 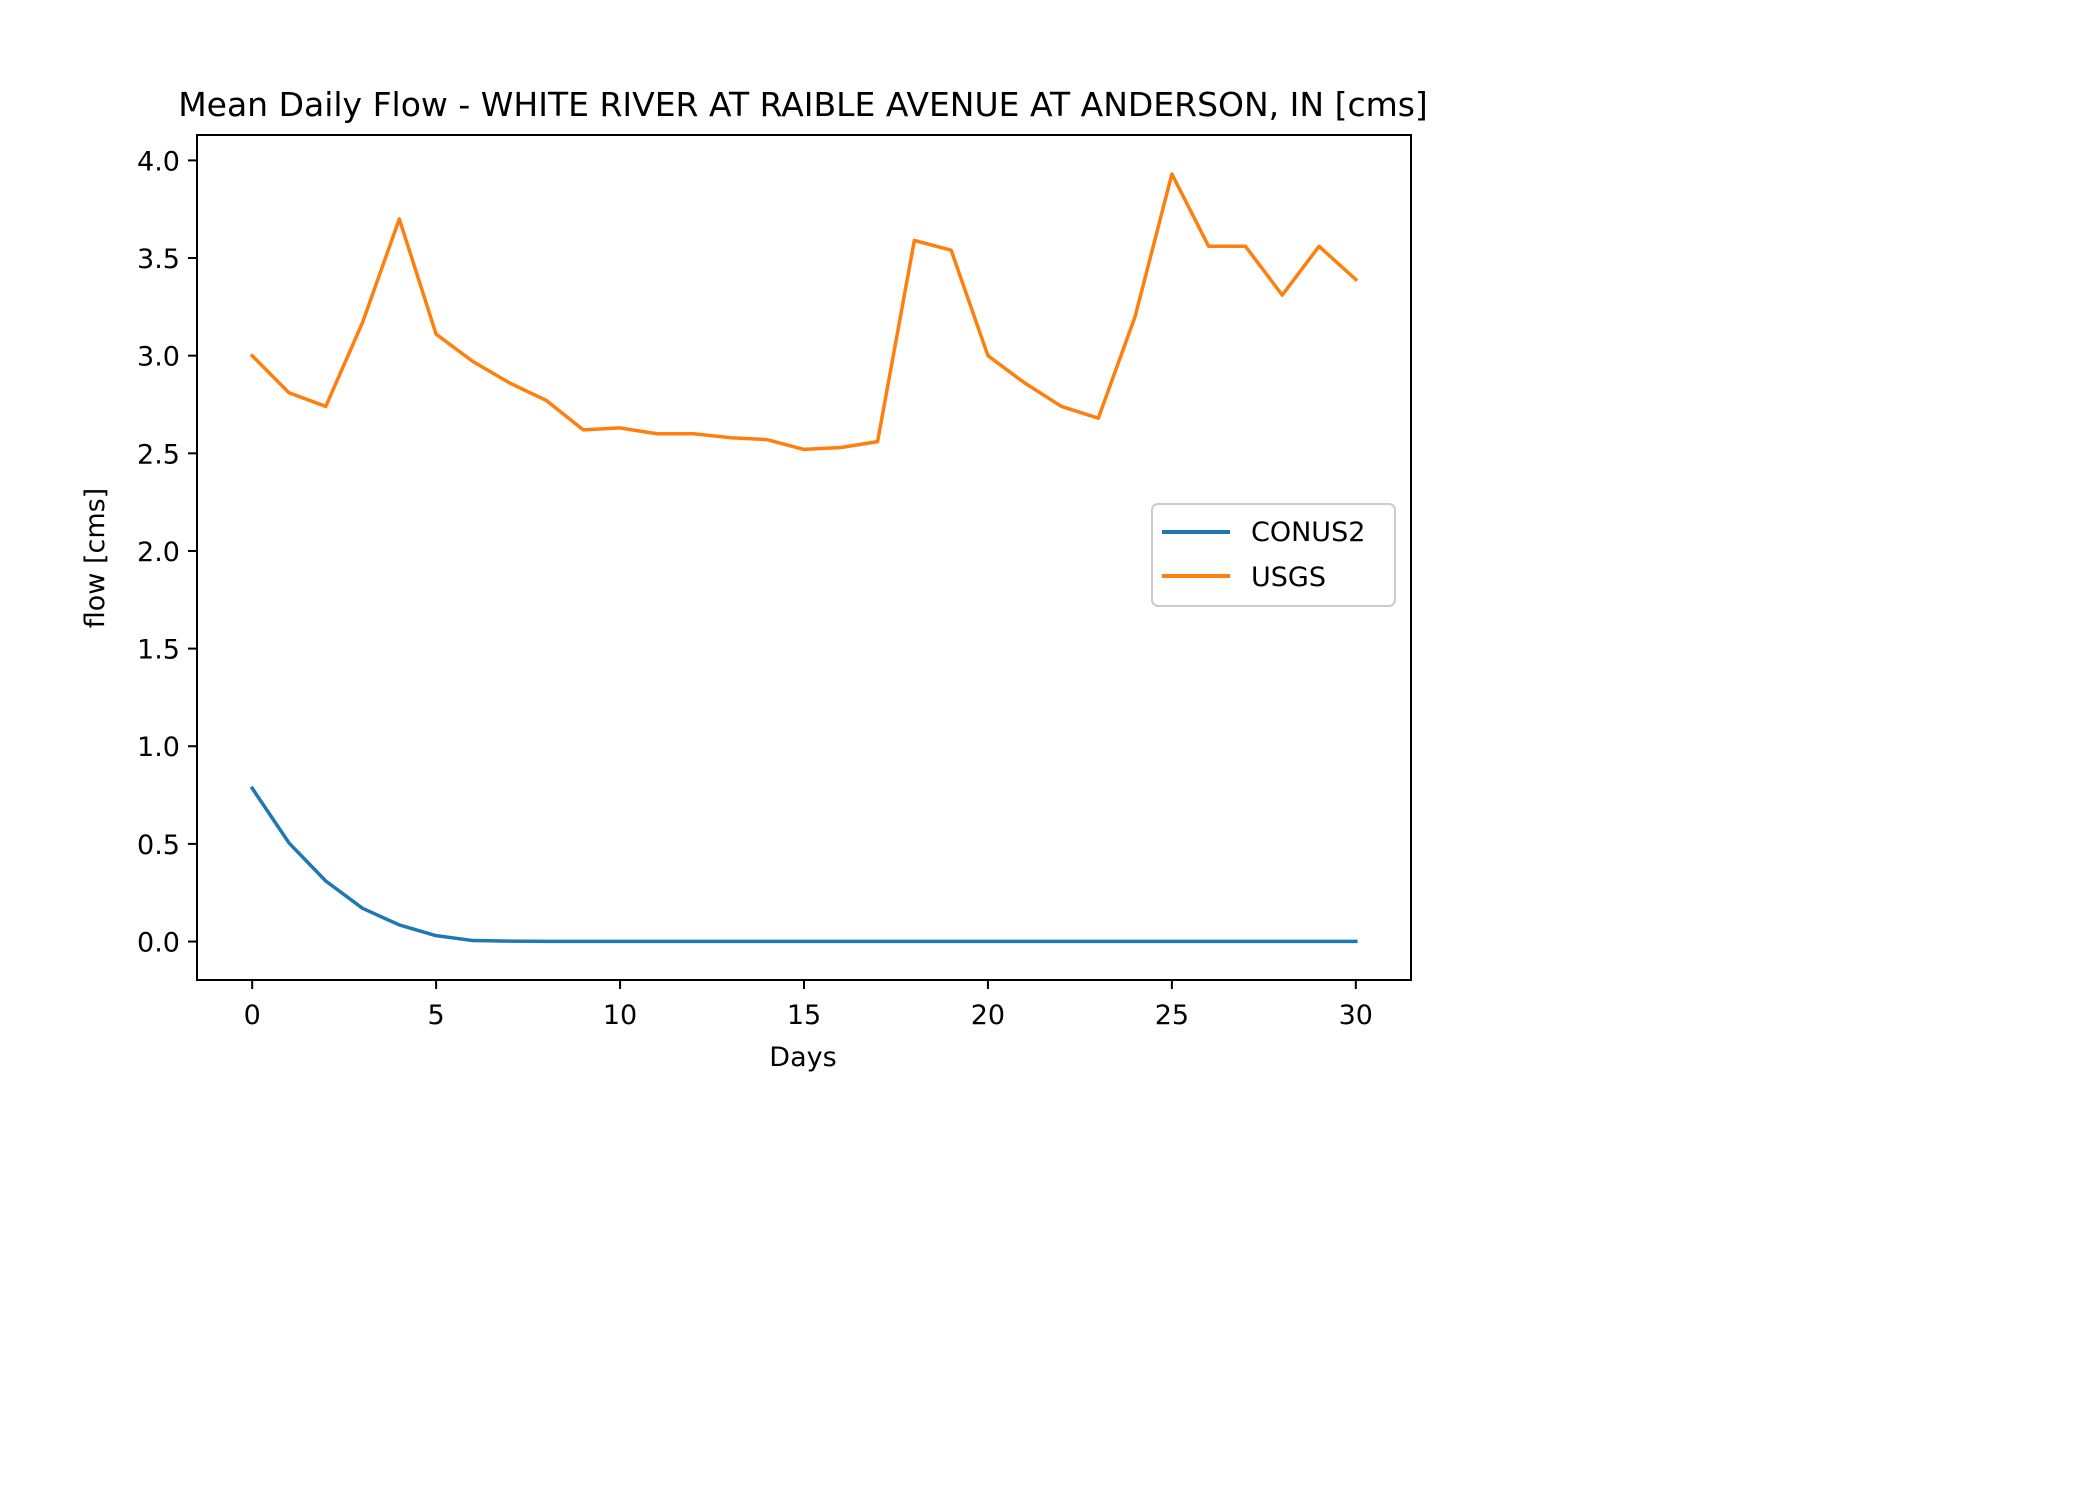 I want to click on x-tick-label: 10, so click(x=620, y=1015).